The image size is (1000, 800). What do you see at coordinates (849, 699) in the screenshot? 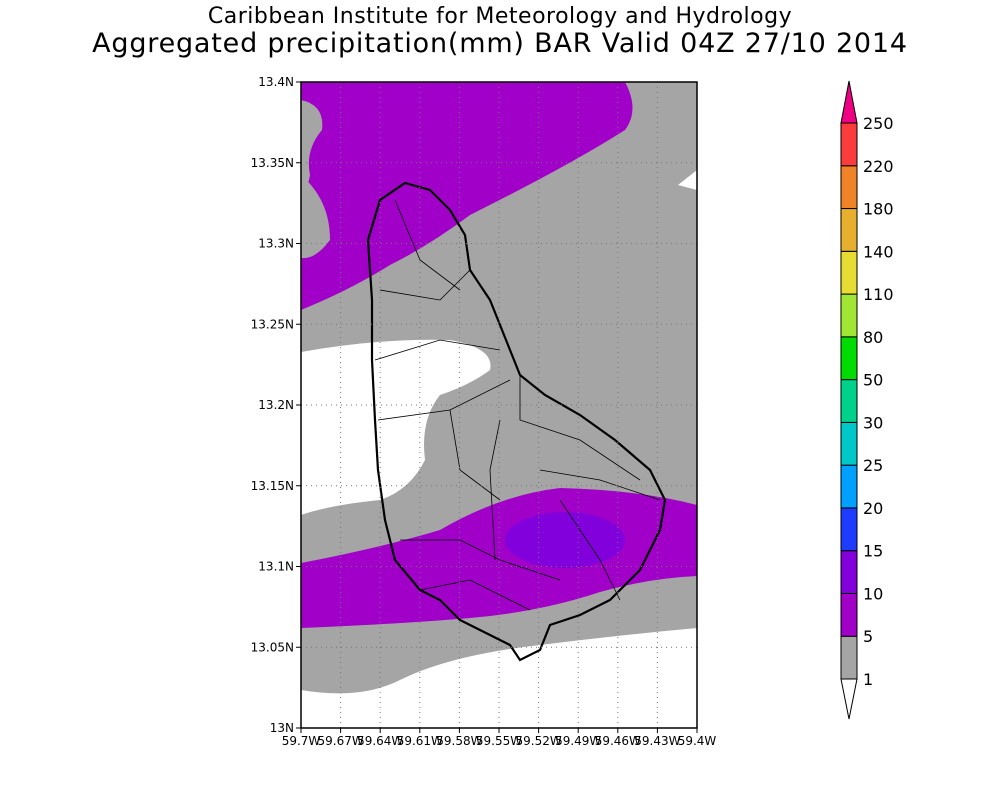
I see `colorbar-under-arrow` at bounding box center [849, 699].